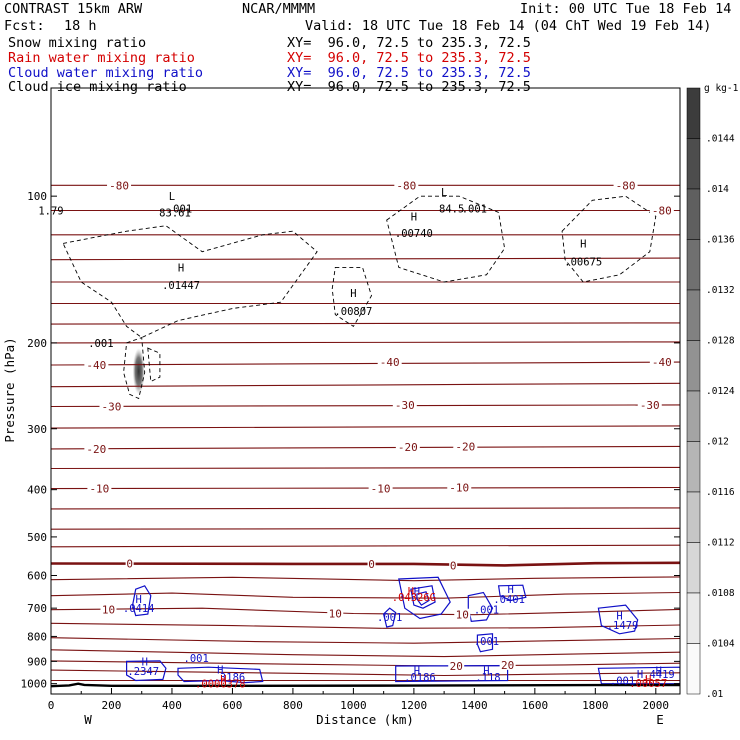 The height and width of the screenshot is (740, 740). I want to click on rain-value-label: .0000378, so click(220, 685).